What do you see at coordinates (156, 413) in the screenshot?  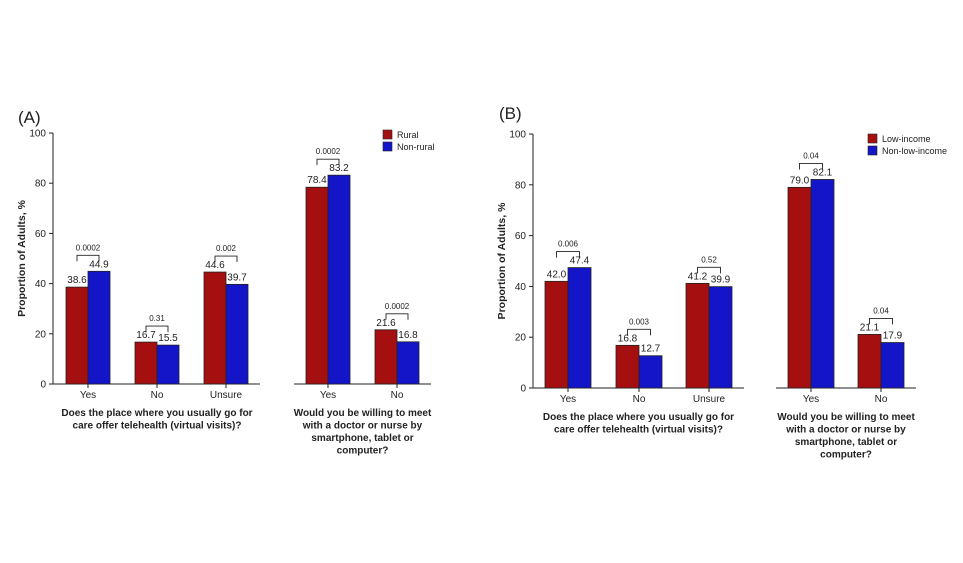 I see `question-label: Does the place where you usually go for` at bounding box center [156, 413].